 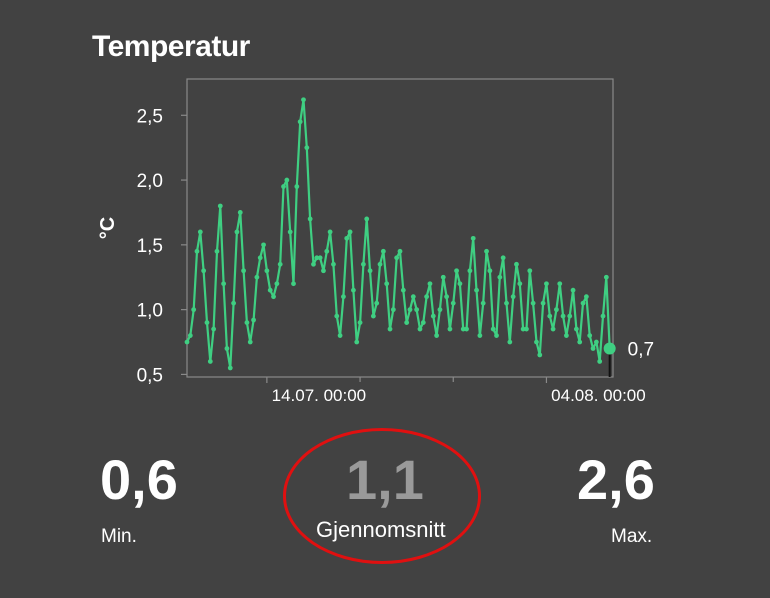 I want to click on y-tick-label: 2,0, so click(x=150, y=181).